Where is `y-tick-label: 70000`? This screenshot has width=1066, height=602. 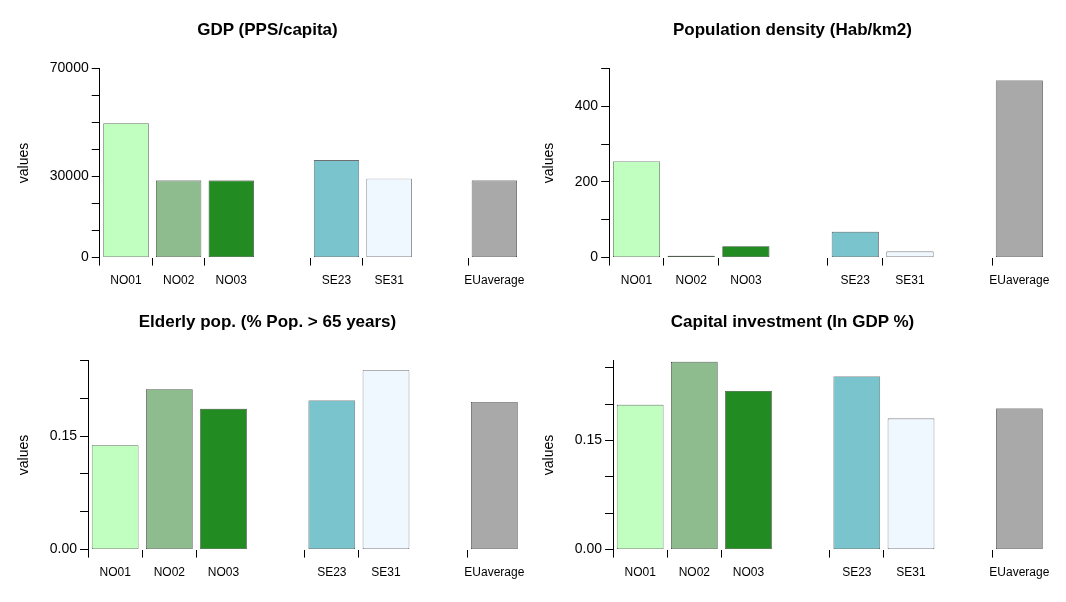
y-tick-label: 70000 is located at coordinates (69, 67).